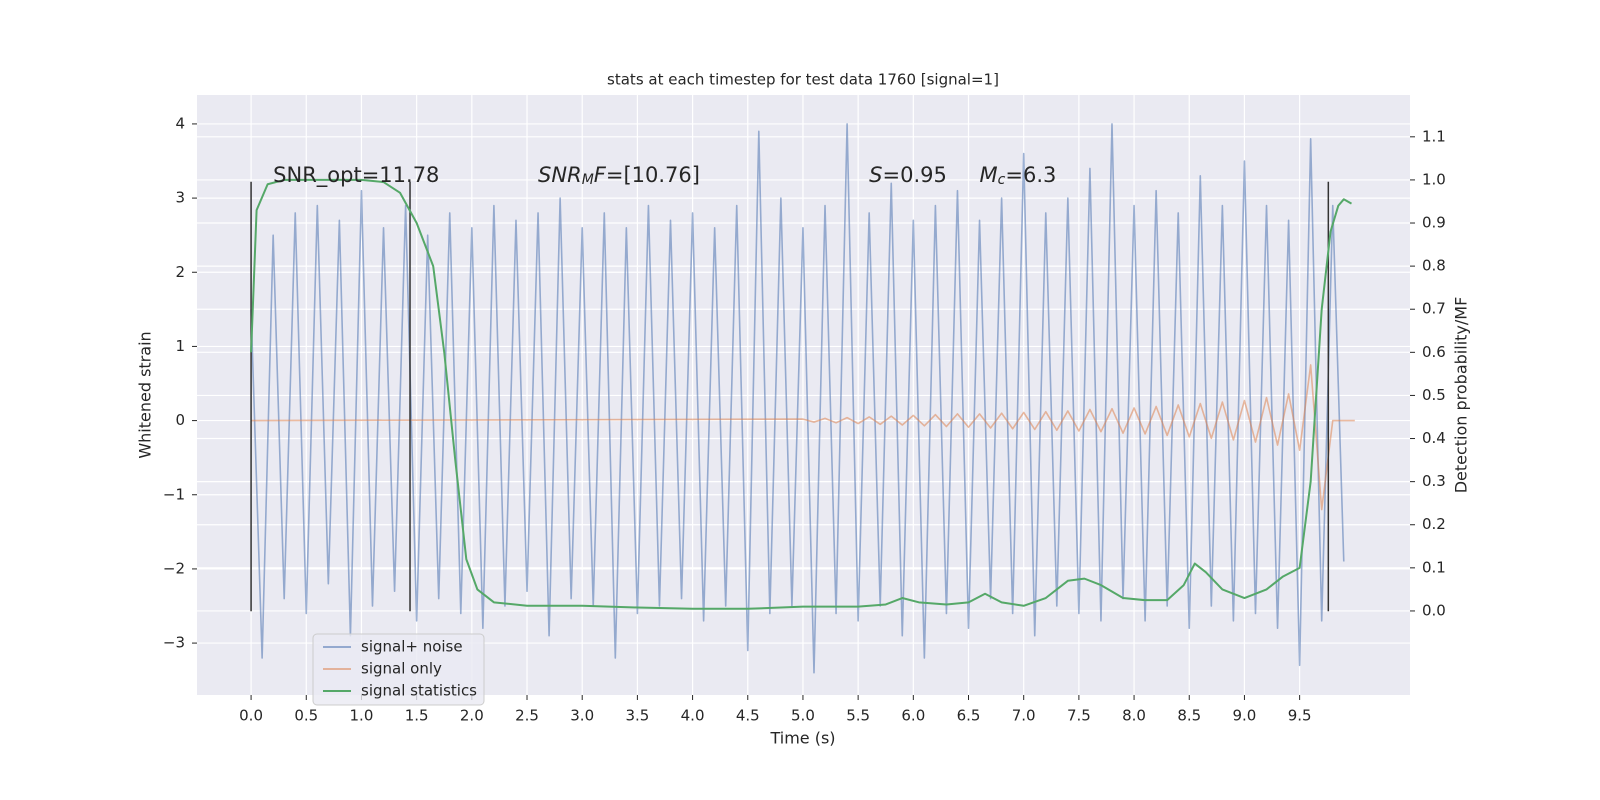 The height and width of the screenshot is (800, 1600). I want to click on annotation-part: S, so click(875, 175).